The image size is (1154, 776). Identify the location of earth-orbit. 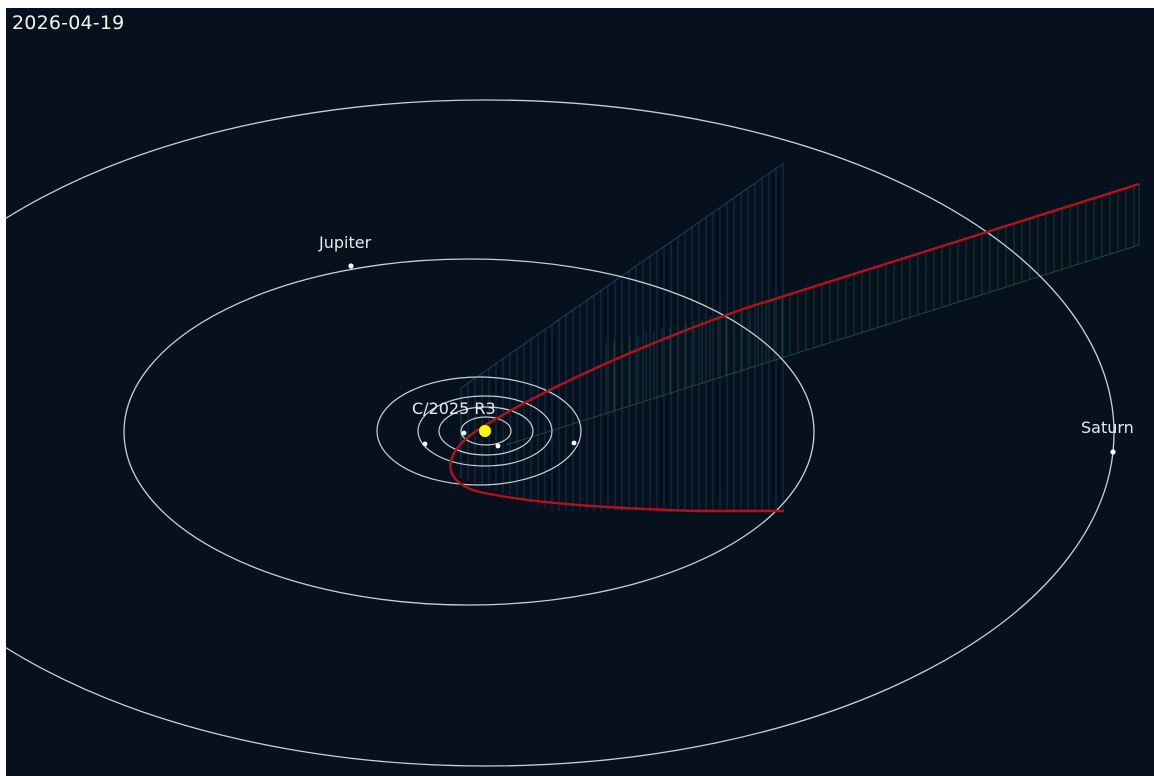
(485, 431).